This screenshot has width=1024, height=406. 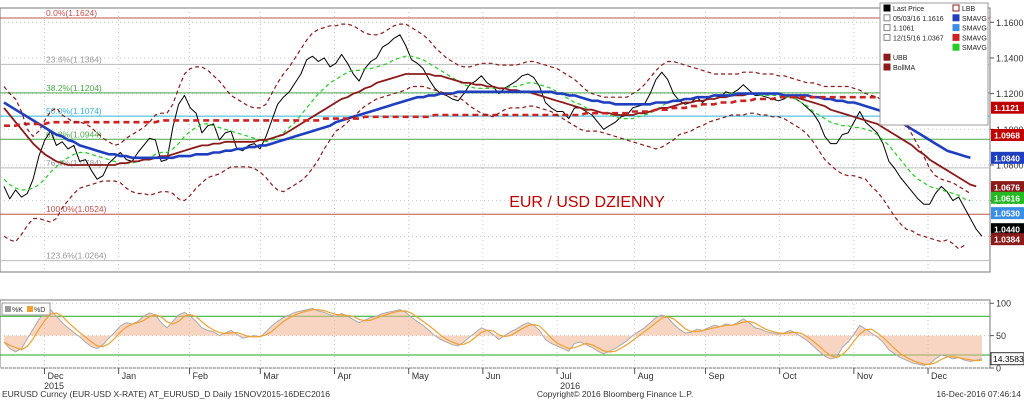 What do you see at coordinates (865, 376) in the screenshot?
I see `x-tick-label: Nov` at bounding box center [865, 376].